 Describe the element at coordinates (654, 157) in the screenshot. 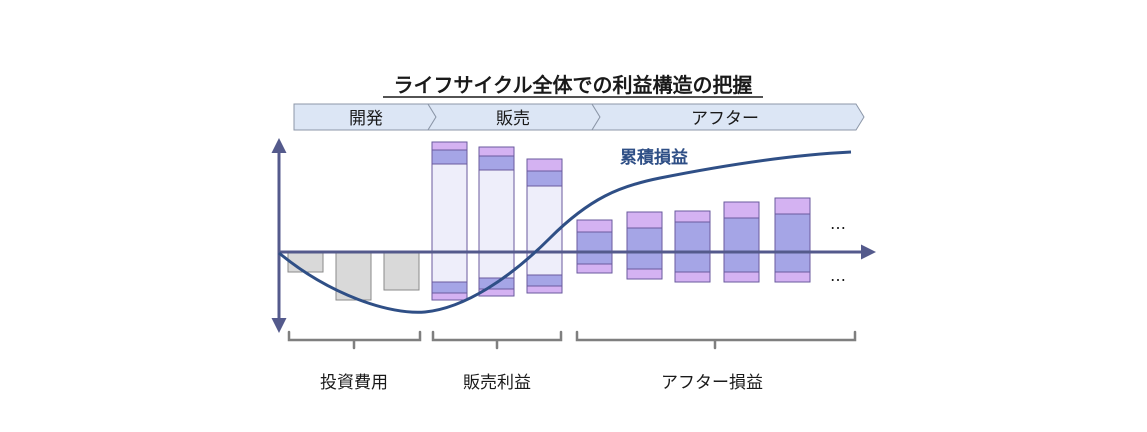

I see `cumulative-profit-label: 累積損益` at that location.